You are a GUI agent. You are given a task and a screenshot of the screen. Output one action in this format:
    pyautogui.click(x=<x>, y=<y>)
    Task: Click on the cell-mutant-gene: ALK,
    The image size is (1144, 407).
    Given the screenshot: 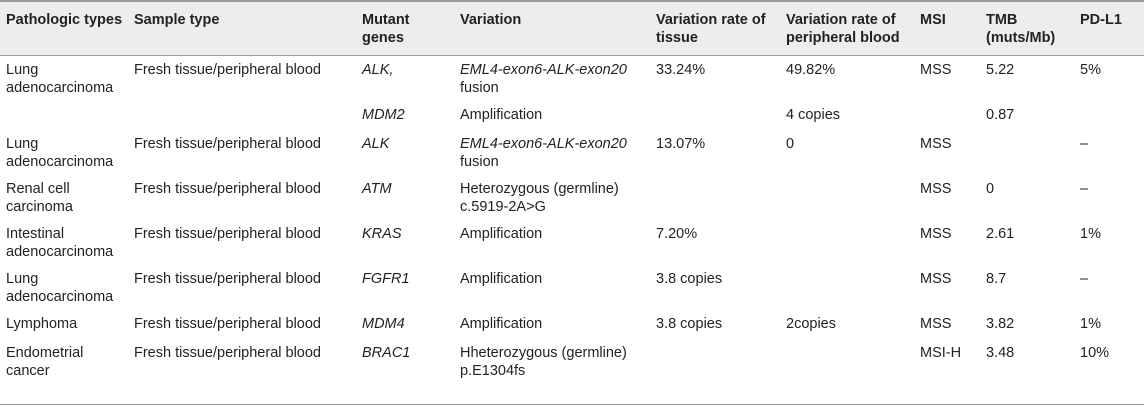 What is the action you would take?
    pyautogui.click(x=378, y=70)
    